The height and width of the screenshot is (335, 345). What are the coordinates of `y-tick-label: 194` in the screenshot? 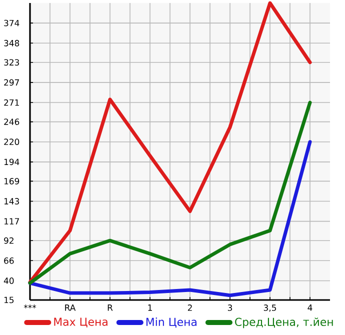 It's located at (12, 162).